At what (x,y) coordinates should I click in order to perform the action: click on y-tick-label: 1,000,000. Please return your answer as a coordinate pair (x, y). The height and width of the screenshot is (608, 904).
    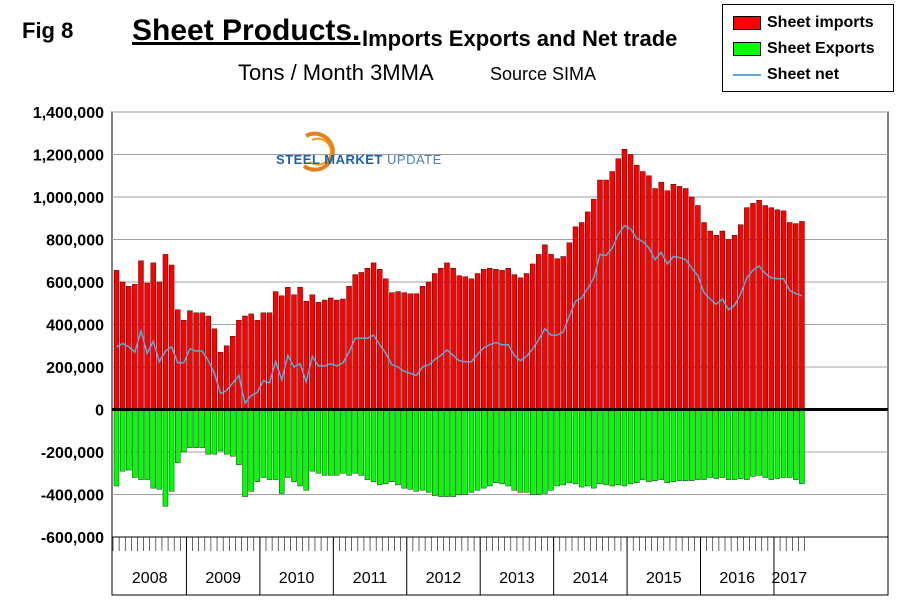
    Looking at the image, I should click on (68, 198).